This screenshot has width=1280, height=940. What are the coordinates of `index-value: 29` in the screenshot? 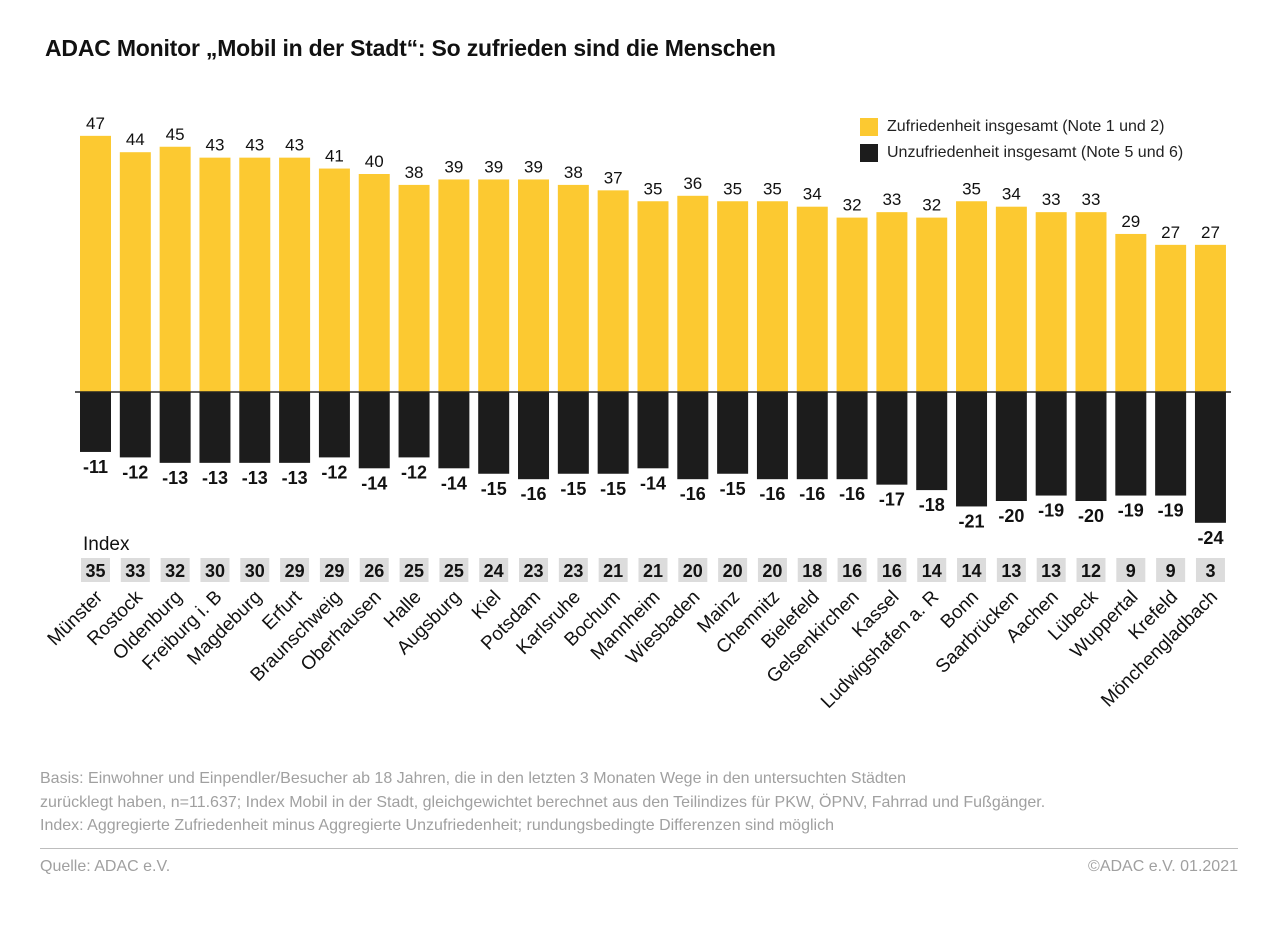 It's located at (295, 571).